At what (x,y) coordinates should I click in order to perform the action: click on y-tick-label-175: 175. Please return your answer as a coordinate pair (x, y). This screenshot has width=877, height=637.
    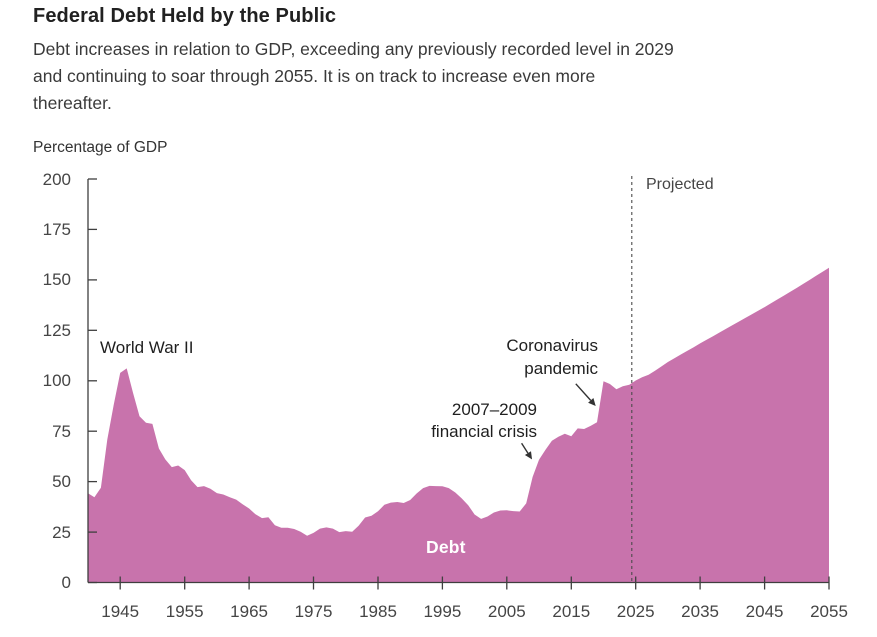
    Looking at the image, I should click on (56, 229).